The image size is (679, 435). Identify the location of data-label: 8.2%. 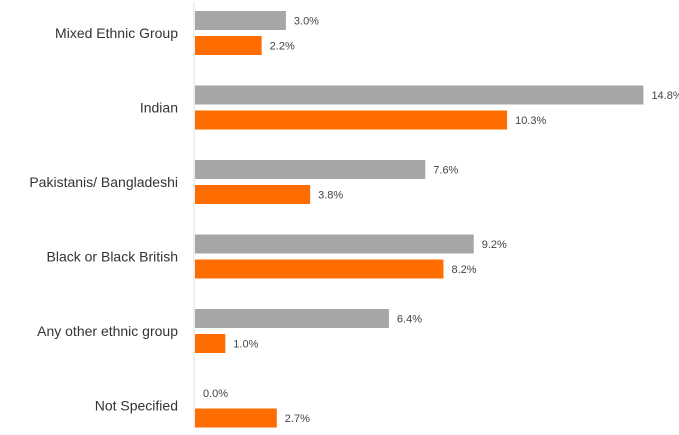
(463, 270).